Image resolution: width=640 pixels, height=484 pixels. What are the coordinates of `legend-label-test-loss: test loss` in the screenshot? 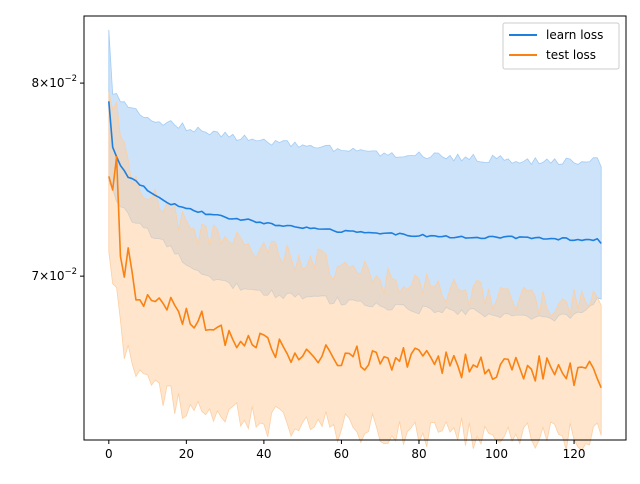 It's located at (571, 55).